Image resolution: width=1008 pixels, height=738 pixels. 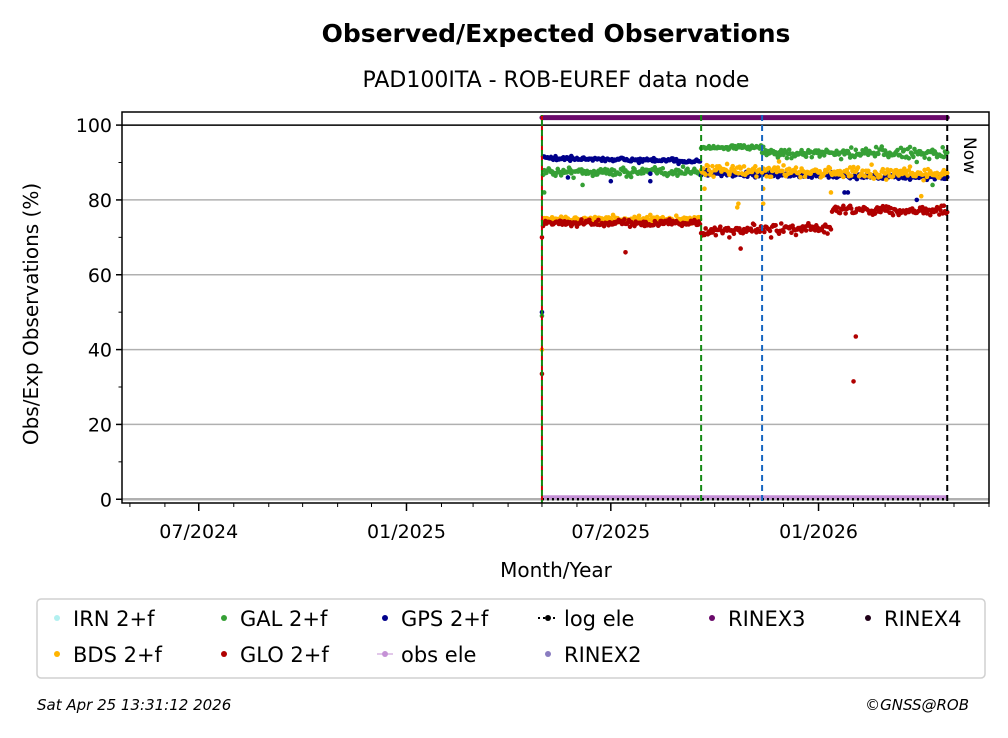 What do you see at coordinates (100, 425) in the screenshot?
I see `y-tick-label: 20` at bounding box center [100, 425].